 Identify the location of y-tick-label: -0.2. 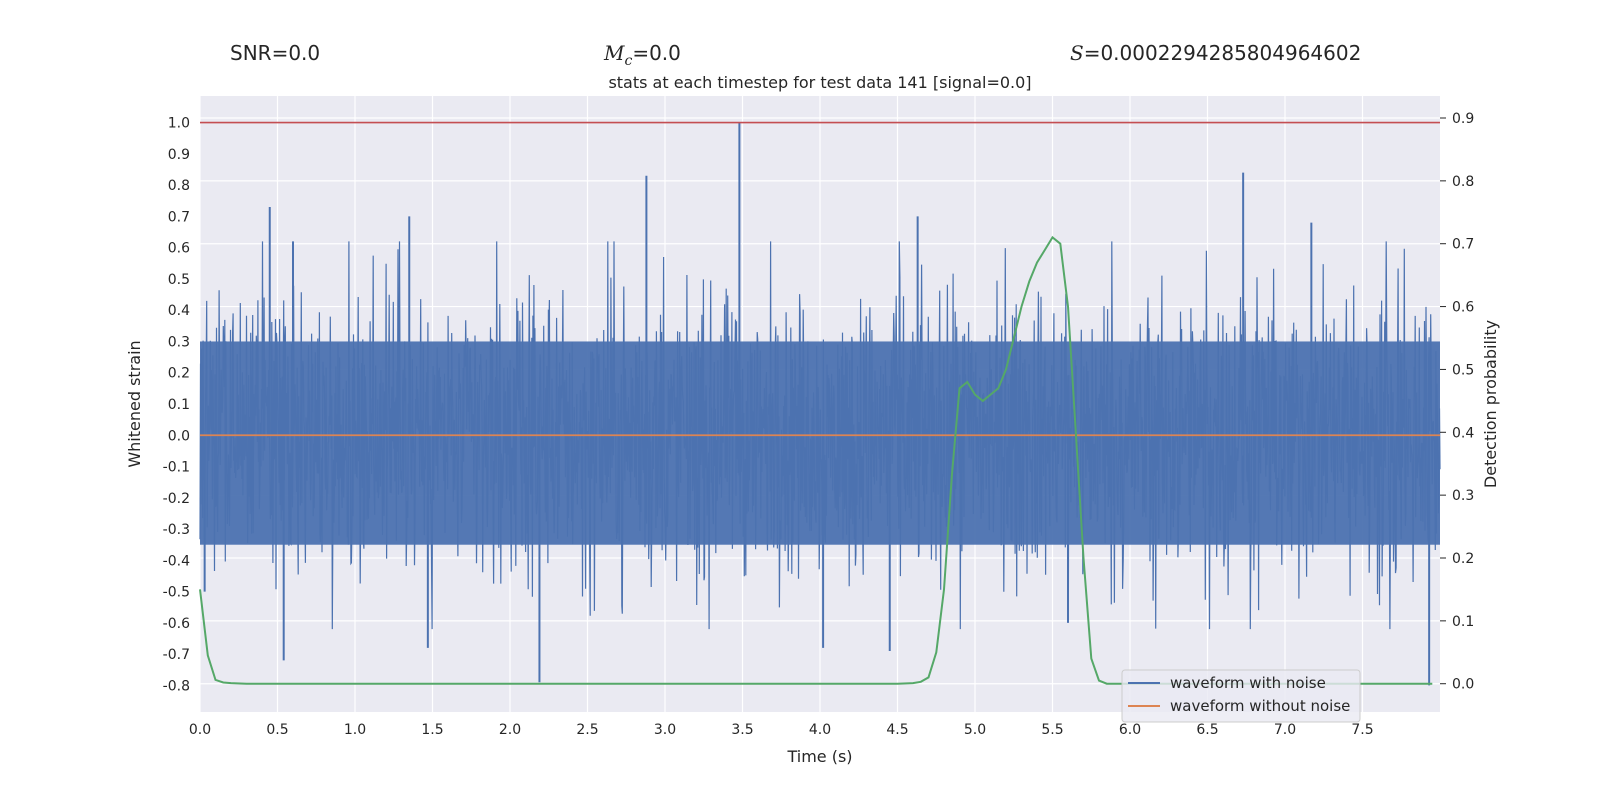
(176, 499).